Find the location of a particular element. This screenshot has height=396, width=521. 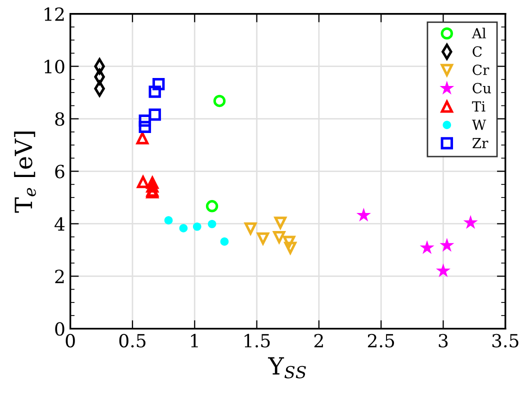

legend-label: W is located at coordinates (479, 125).